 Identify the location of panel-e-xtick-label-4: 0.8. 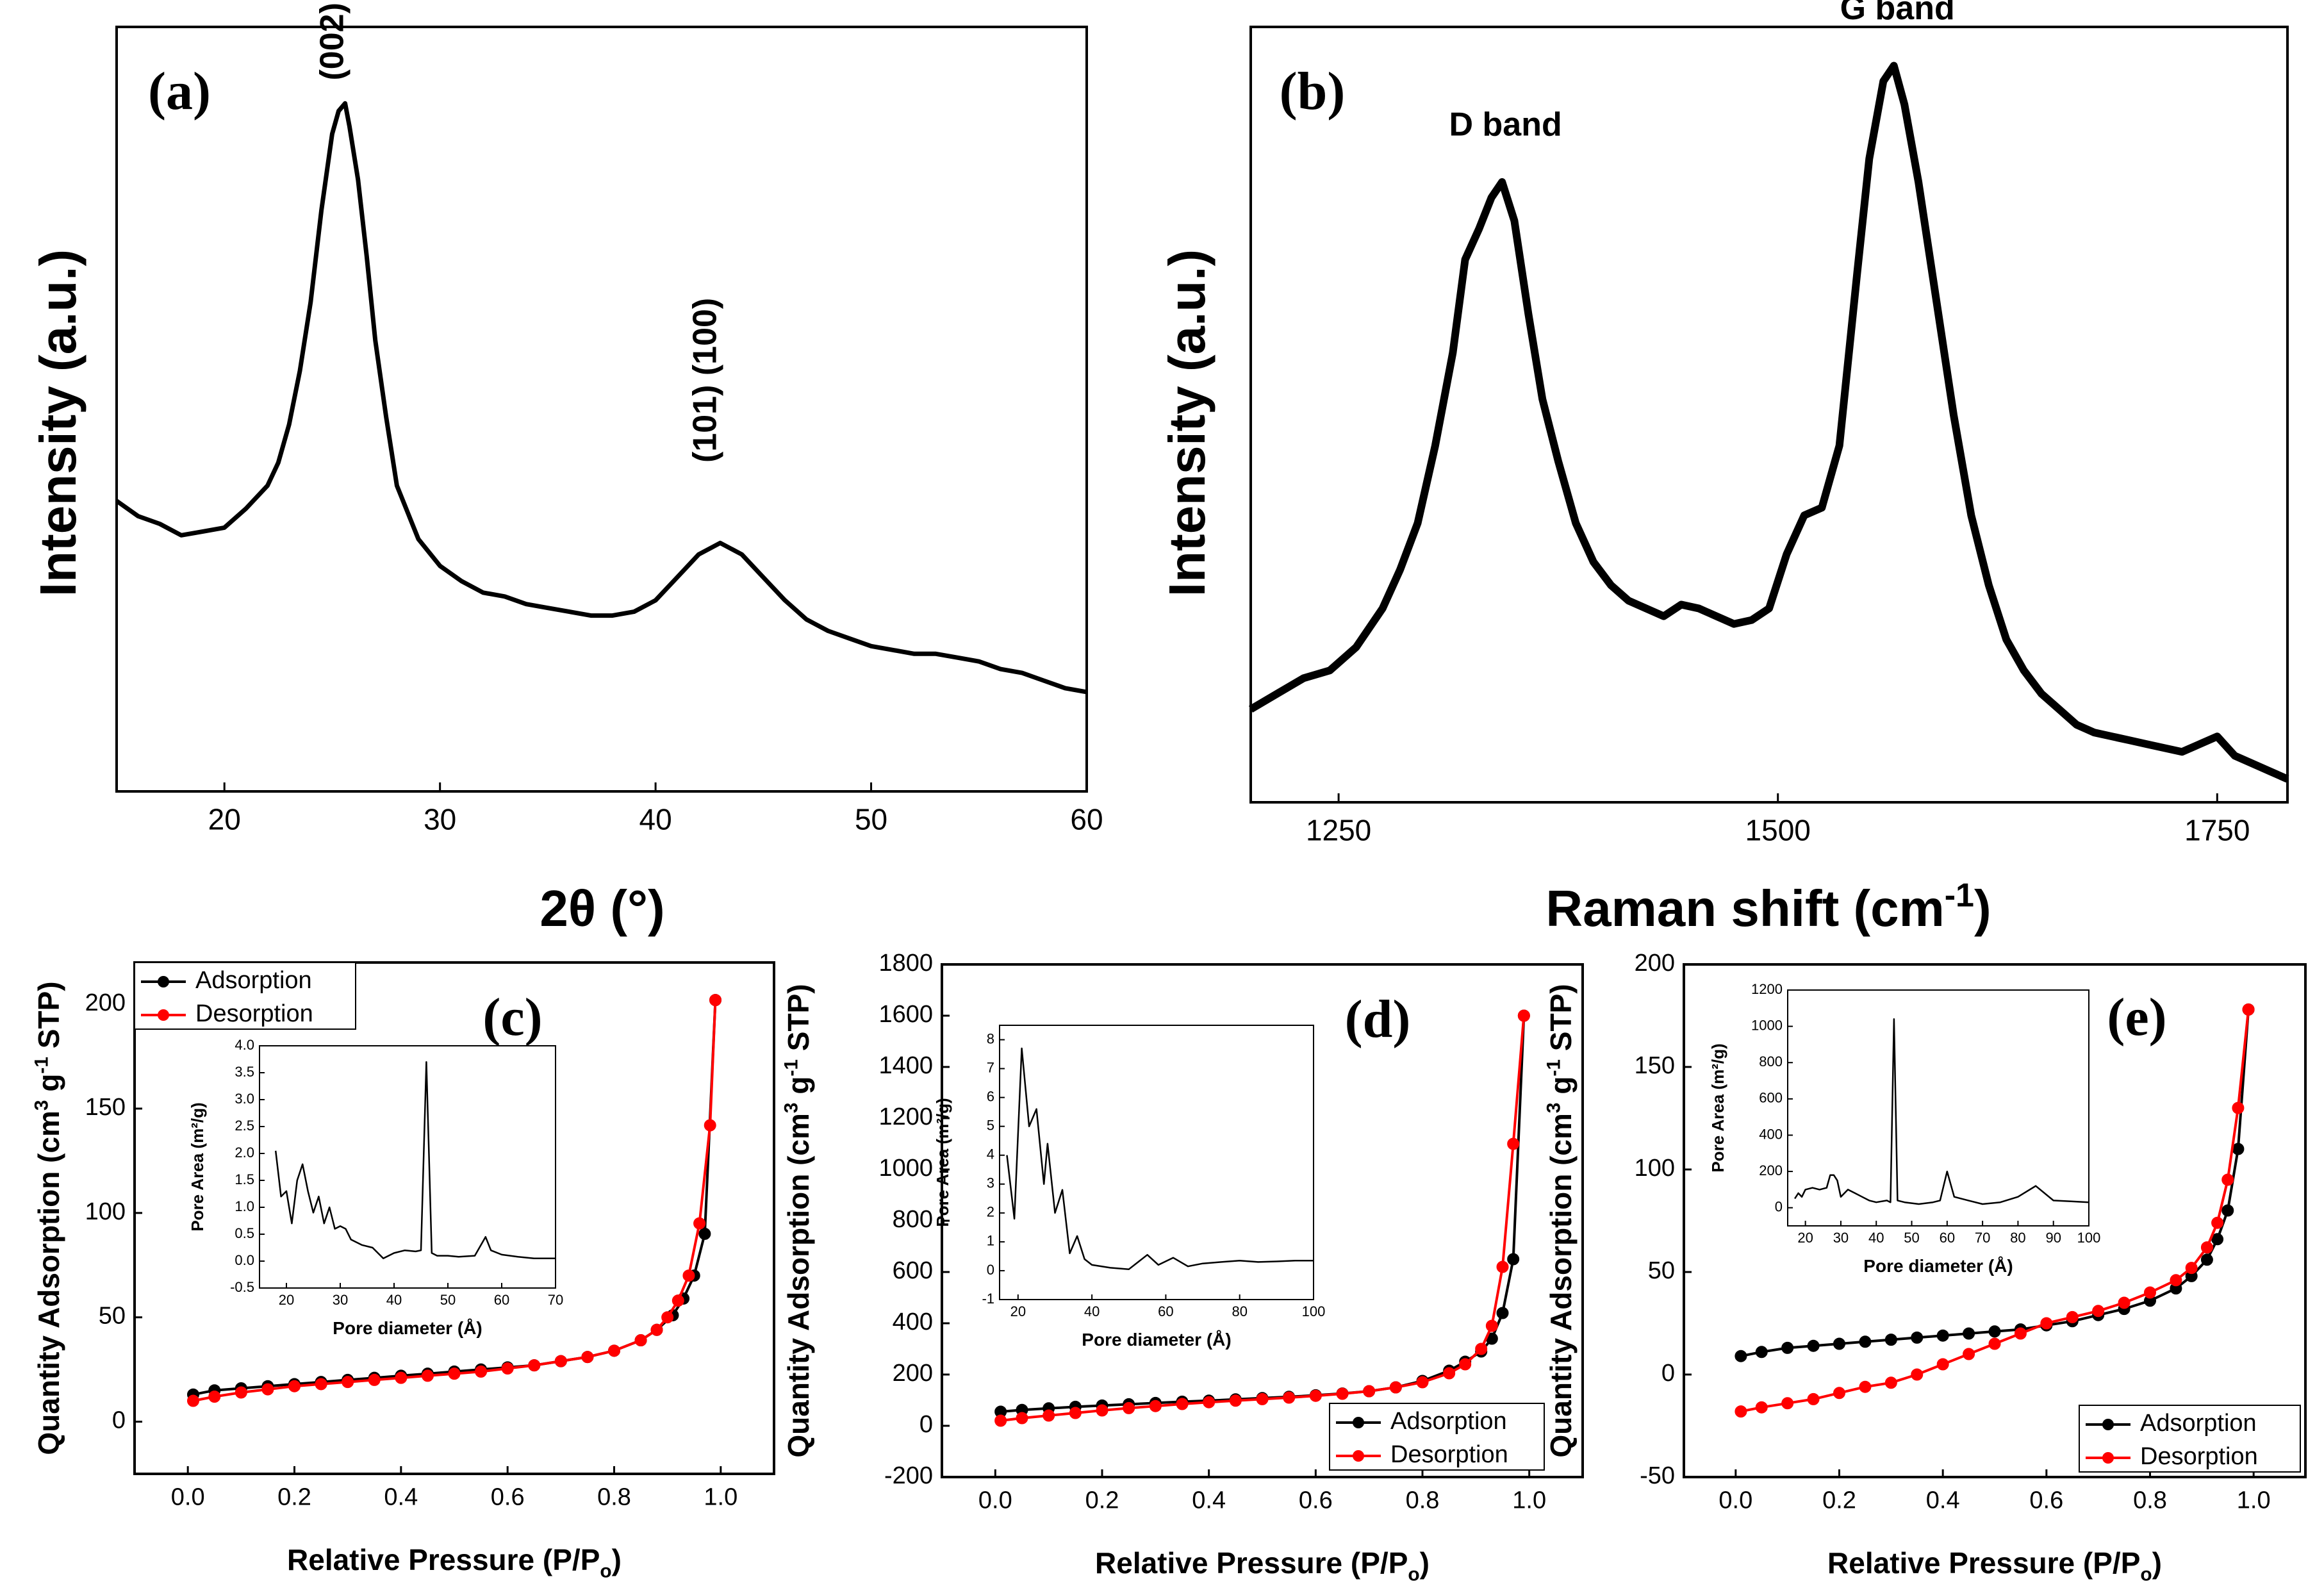
(2150, 1500).